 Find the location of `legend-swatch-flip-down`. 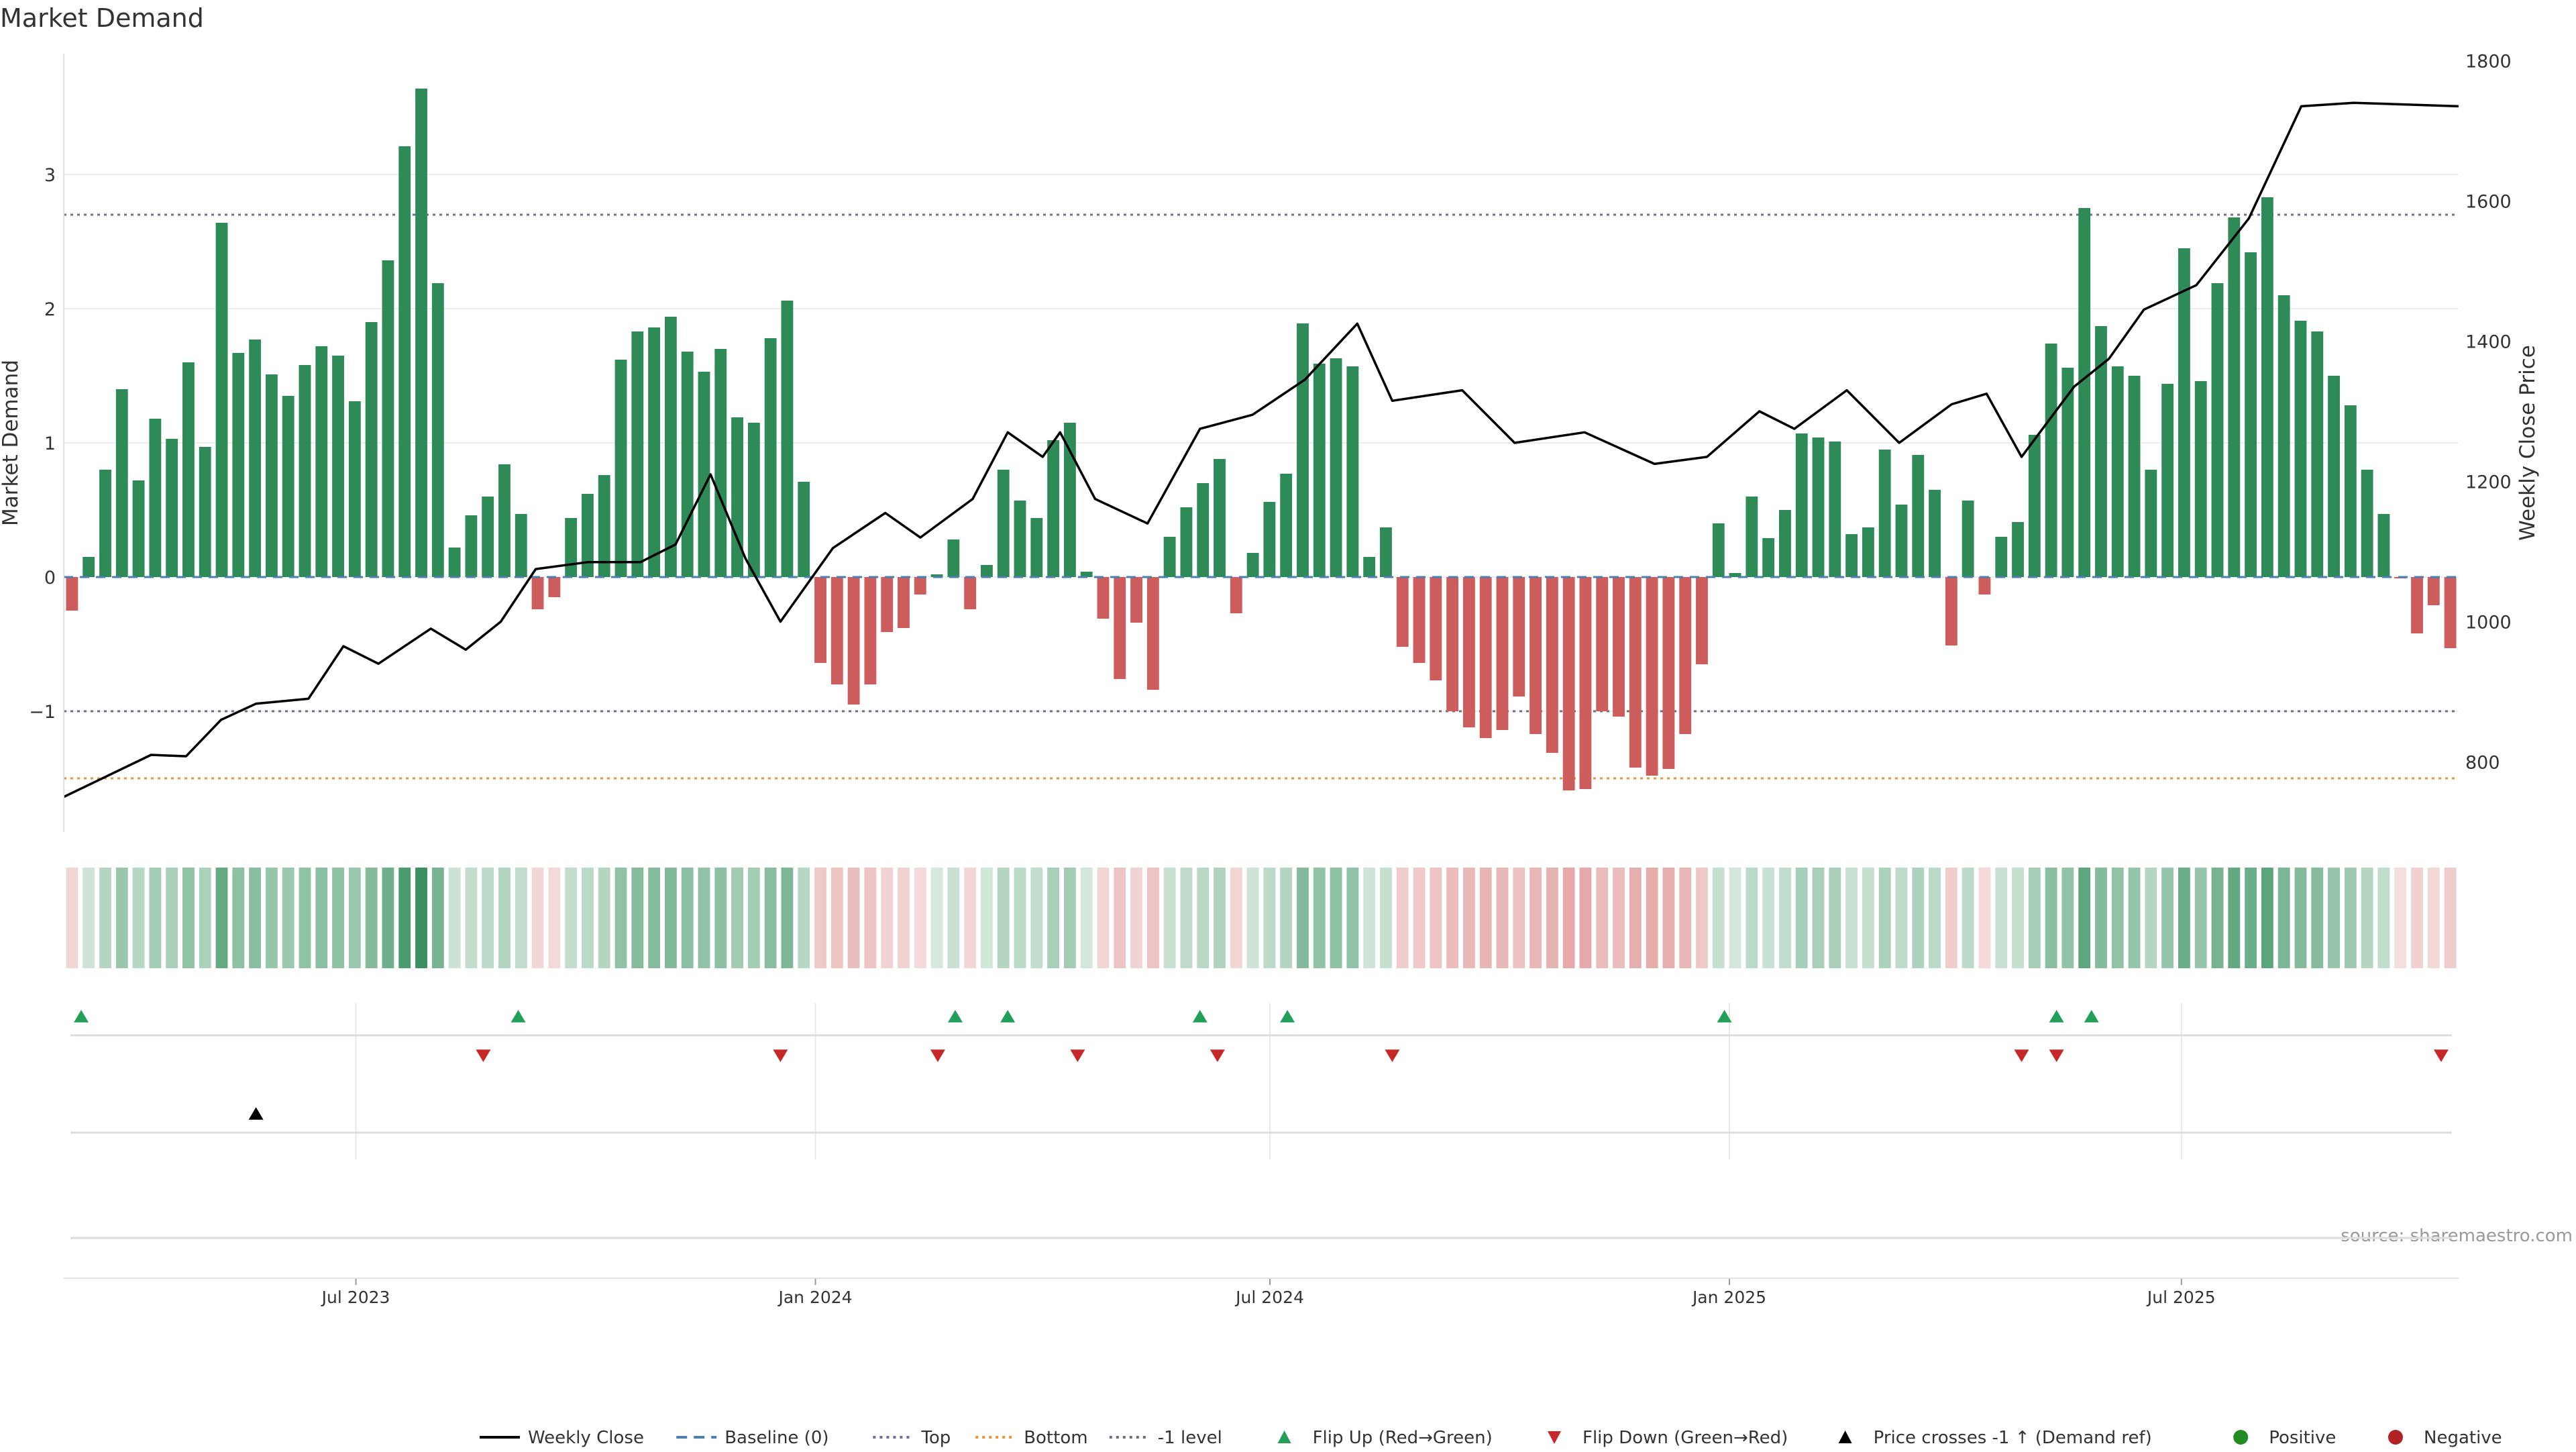

legend-swatch-flip-down is located at coordinates (1554, 1438).